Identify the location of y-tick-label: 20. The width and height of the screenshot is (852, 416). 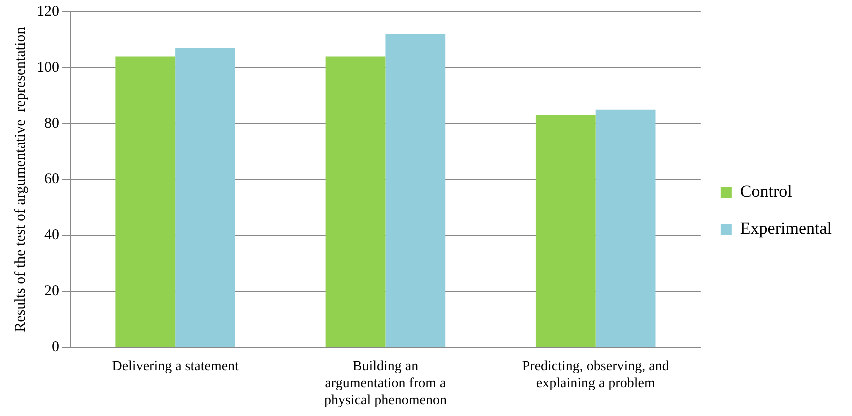
(52, 292).